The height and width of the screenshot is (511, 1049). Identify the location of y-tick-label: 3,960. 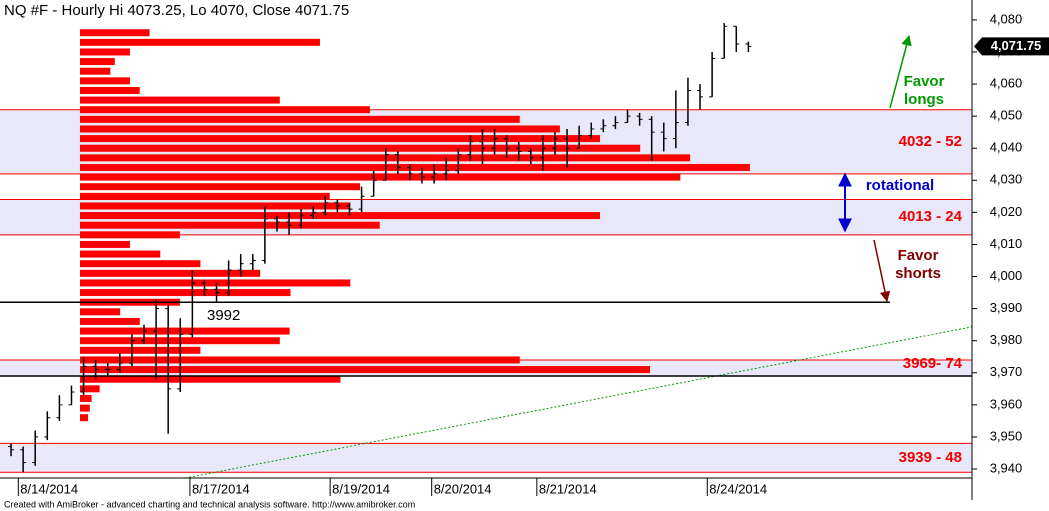
(1006, 403).